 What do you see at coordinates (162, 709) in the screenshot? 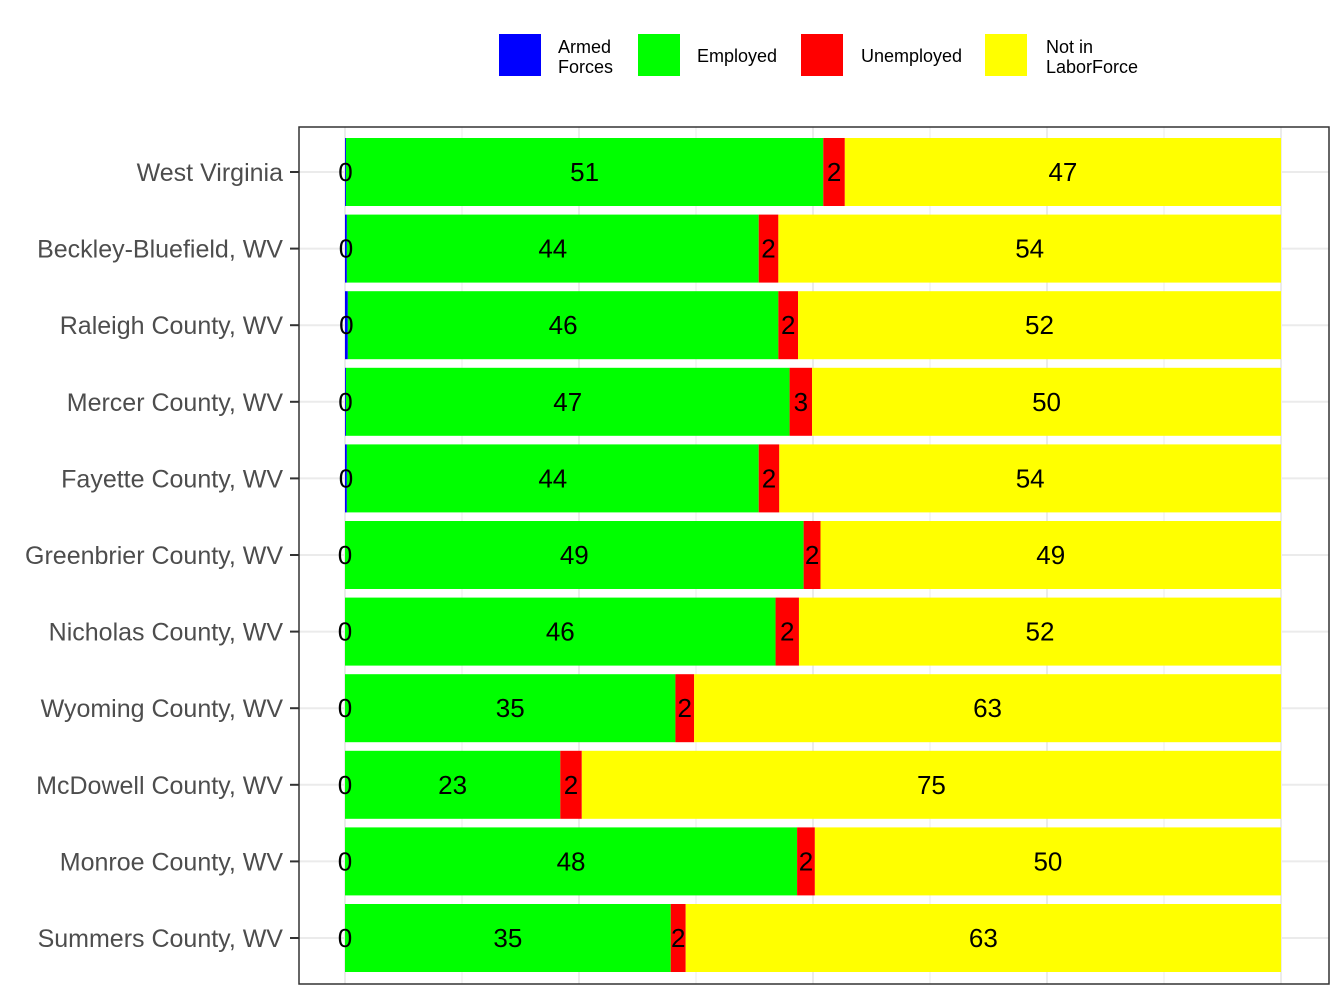
I see `y-tick-label: Wyoming County, WV` at bounding box center [162, 709].